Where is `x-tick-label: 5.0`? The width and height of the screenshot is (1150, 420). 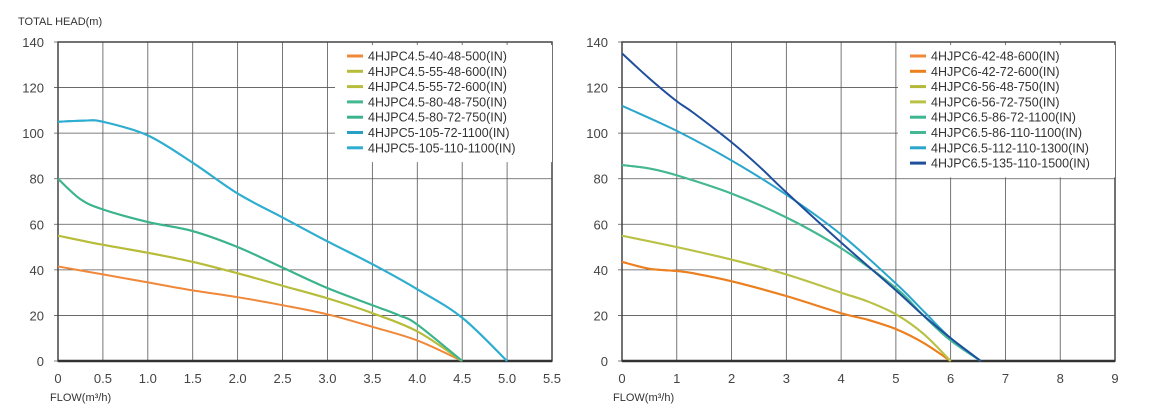 x-tick-label: 5.0 is located at coordinates (507, 378).